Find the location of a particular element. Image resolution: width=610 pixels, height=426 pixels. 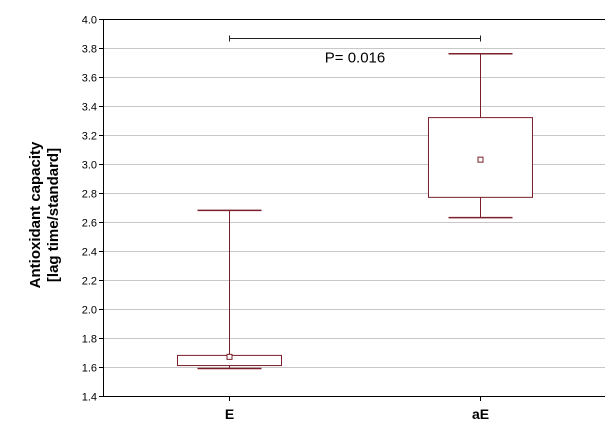

box-aE is located at coordinates (480, 136).